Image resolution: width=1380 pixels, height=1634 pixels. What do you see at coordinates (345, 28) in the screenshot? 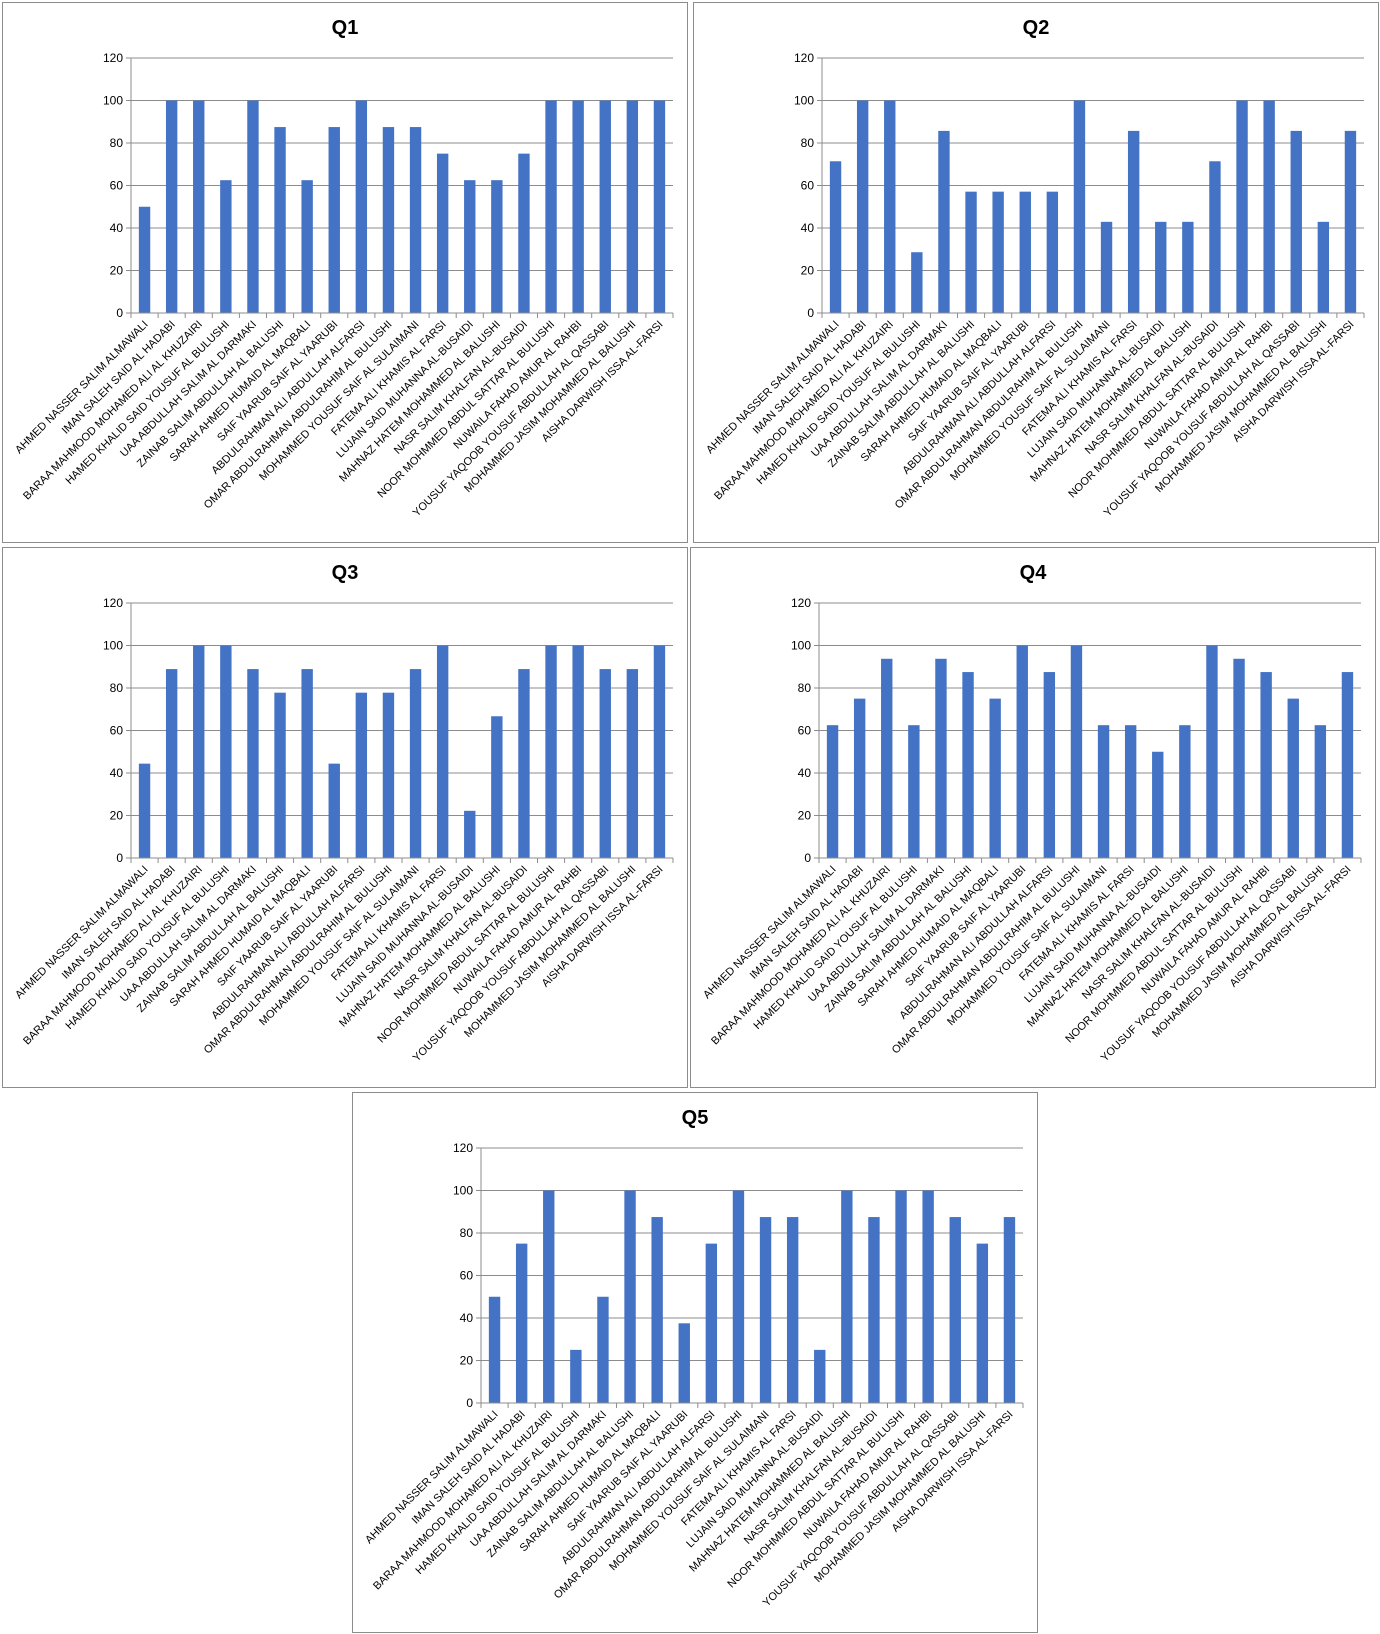
I see `chart-title: Q1` at bounding box center [345, 28].